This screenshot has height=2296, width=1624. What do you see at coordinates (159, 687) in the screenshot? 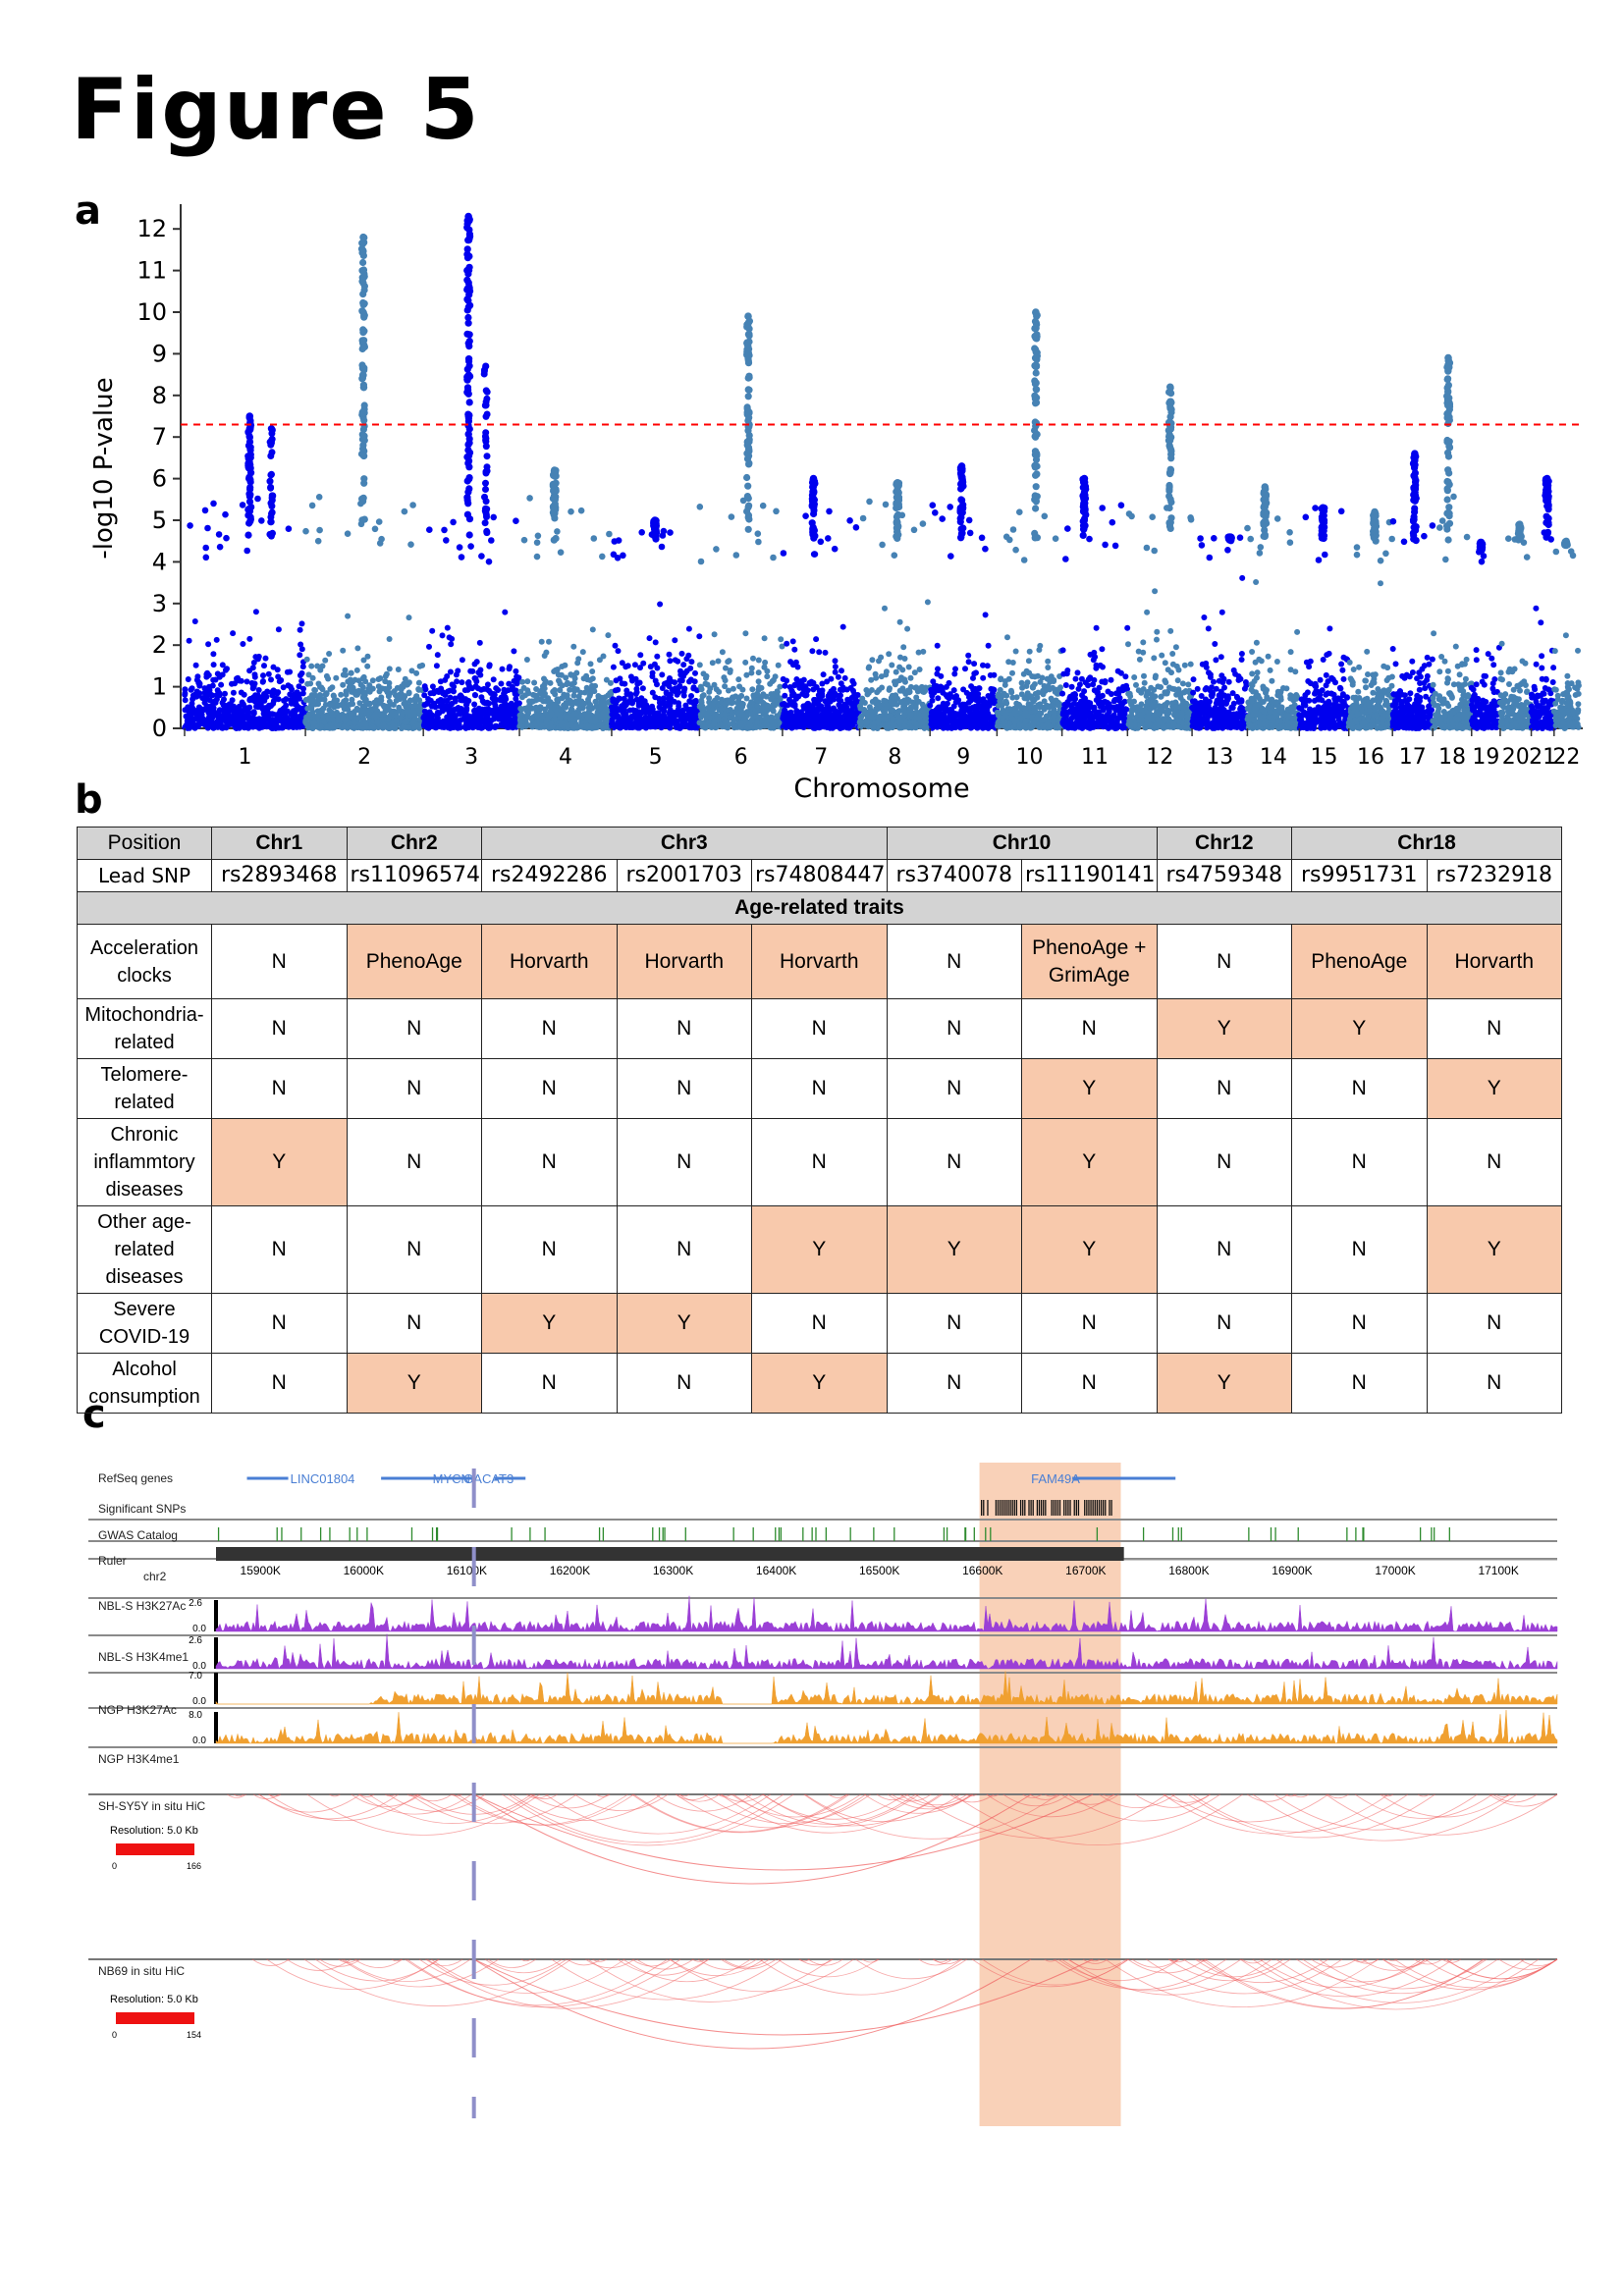
I see `y-tick-label: 1` at bounding box center [159, 687].